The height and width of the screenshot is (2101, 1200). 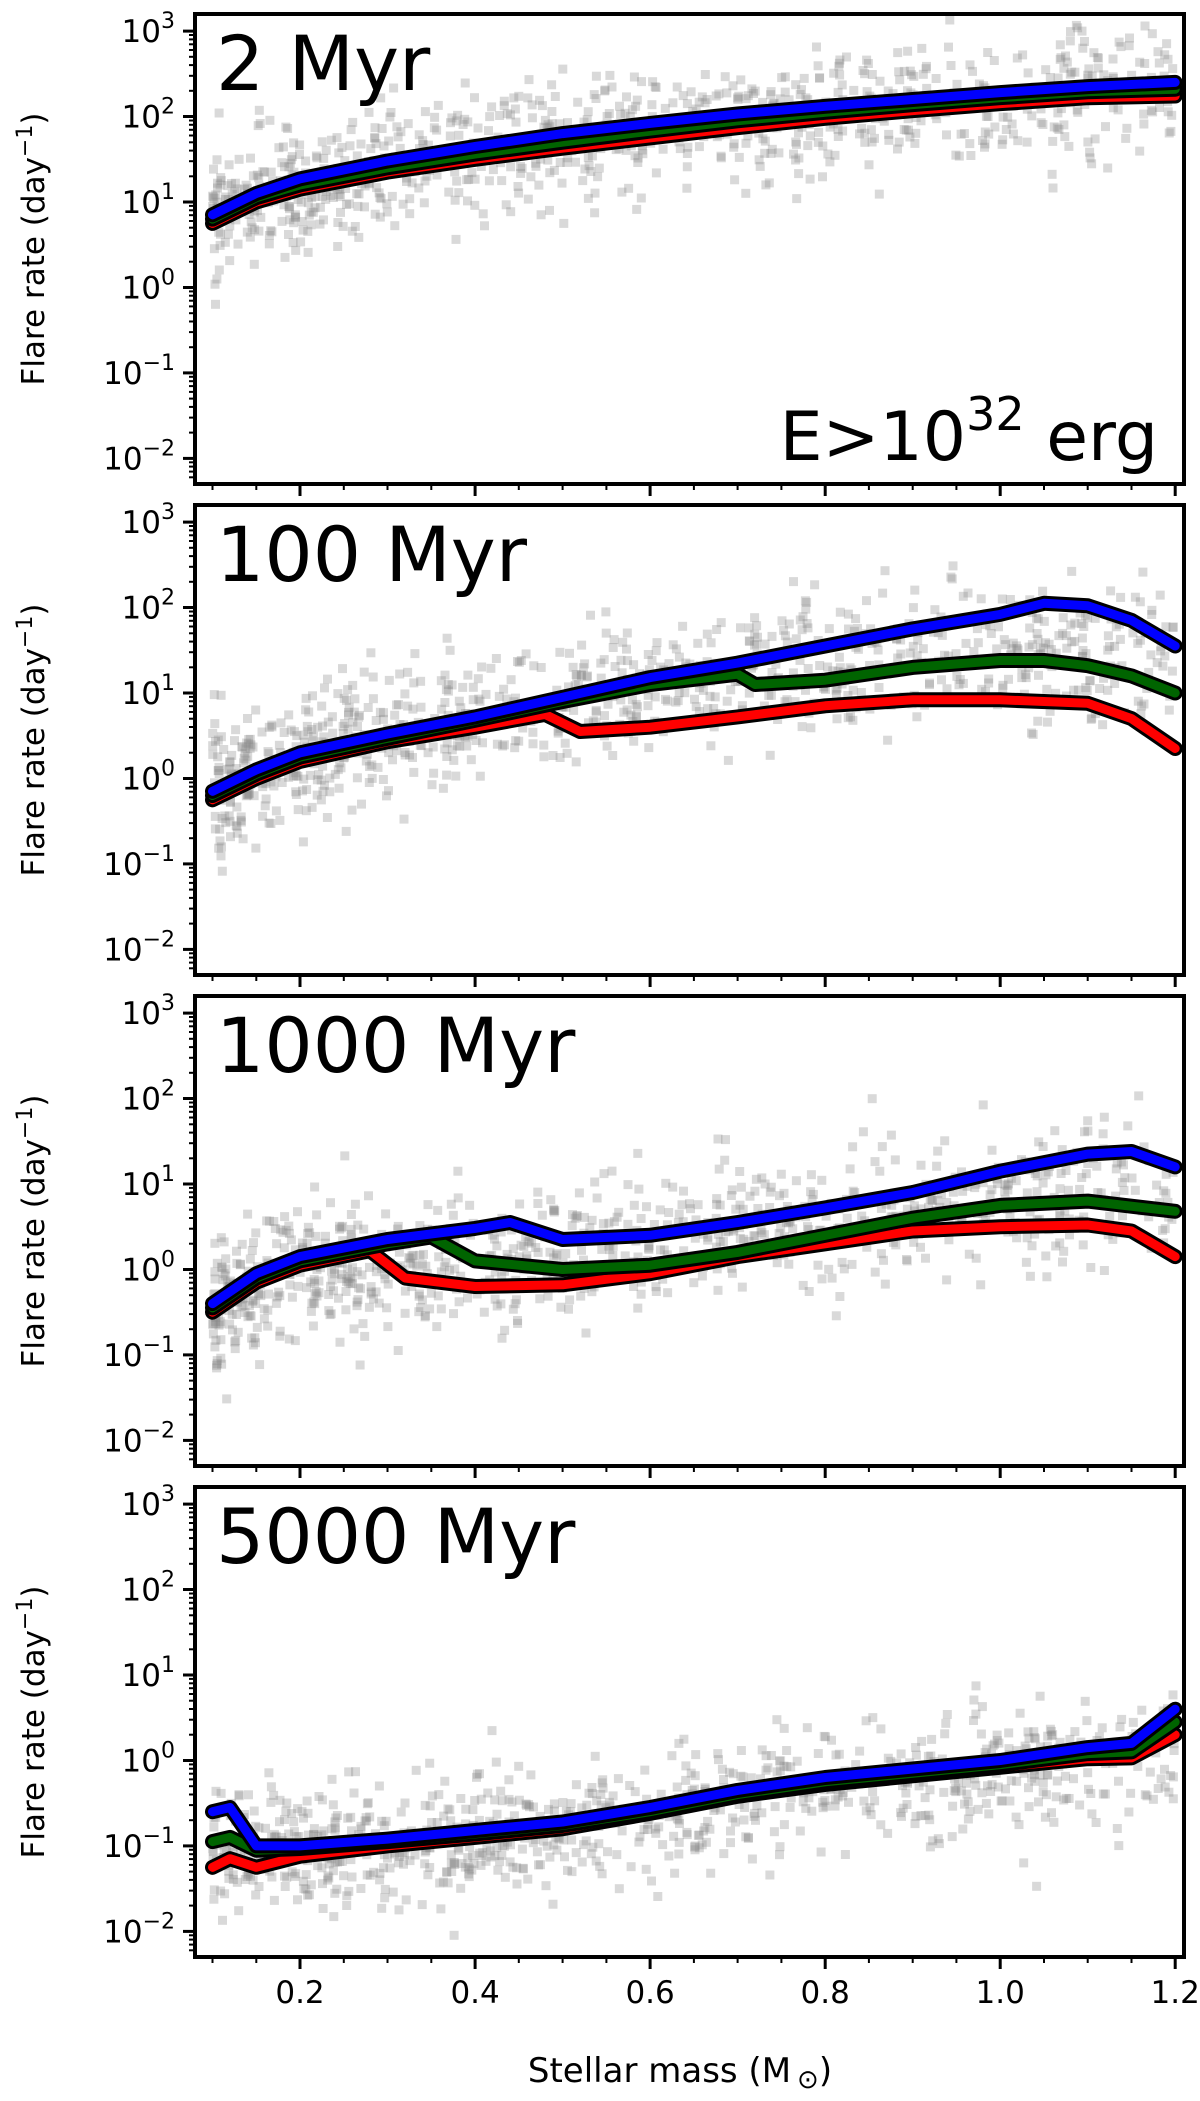 I want to click on x-ticks, so click(x=694, y=981).